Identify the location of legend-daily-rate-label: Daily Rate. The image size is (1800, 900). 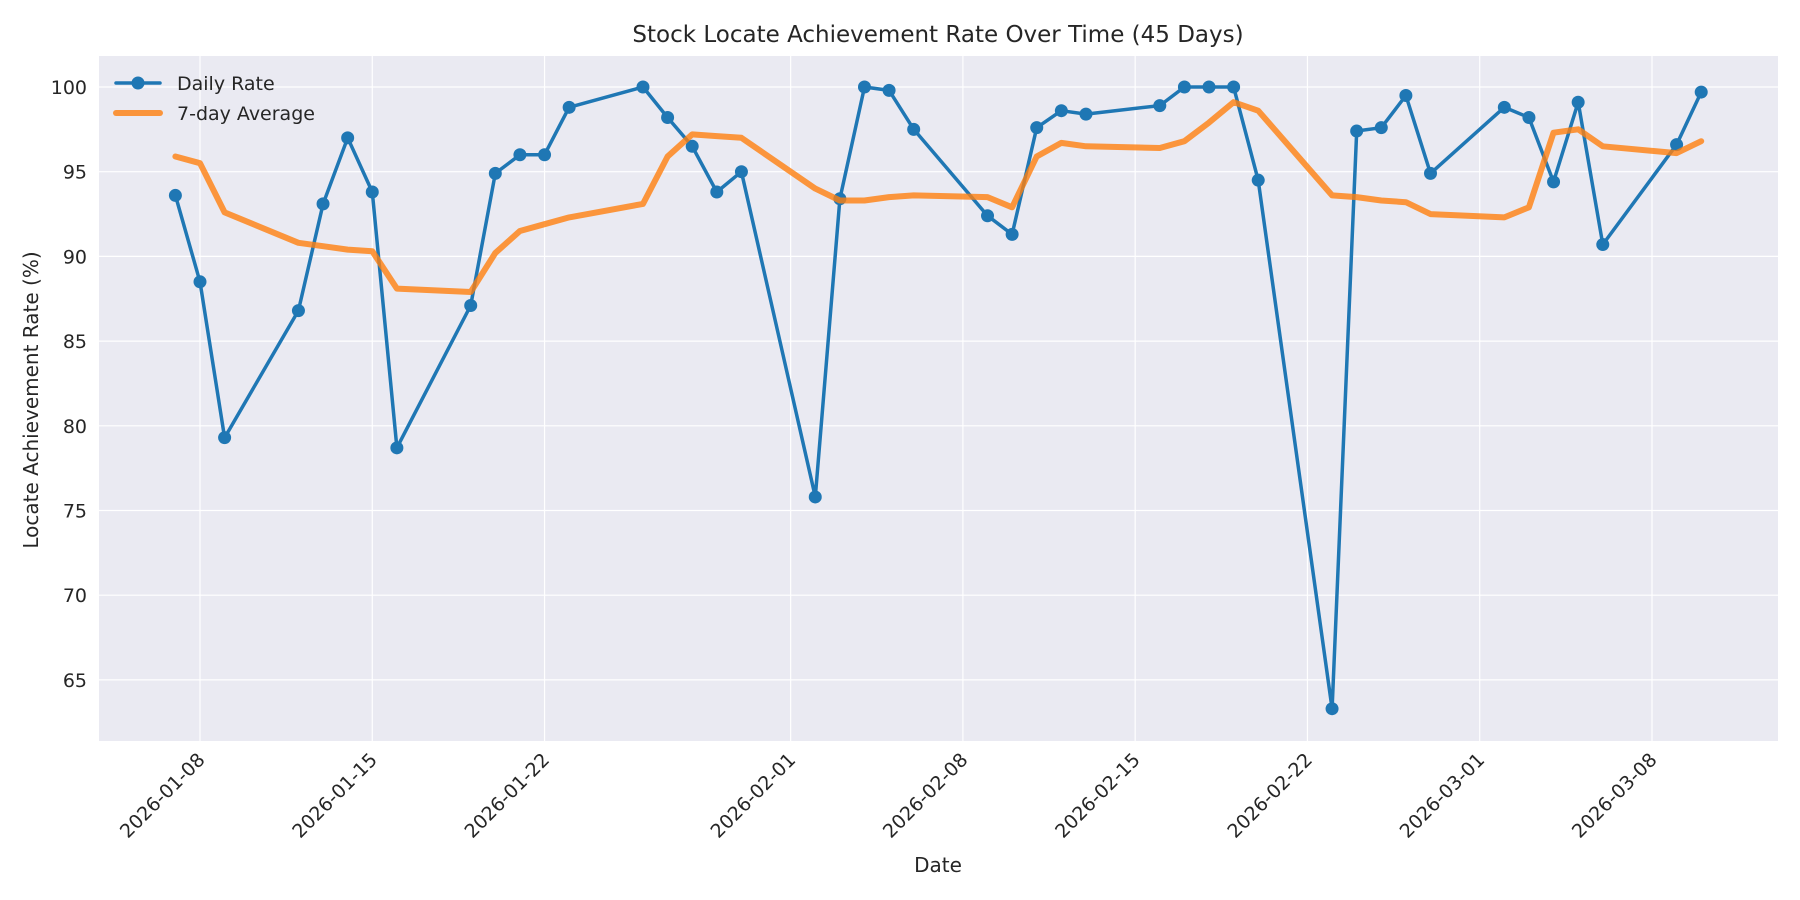
(226, 84).